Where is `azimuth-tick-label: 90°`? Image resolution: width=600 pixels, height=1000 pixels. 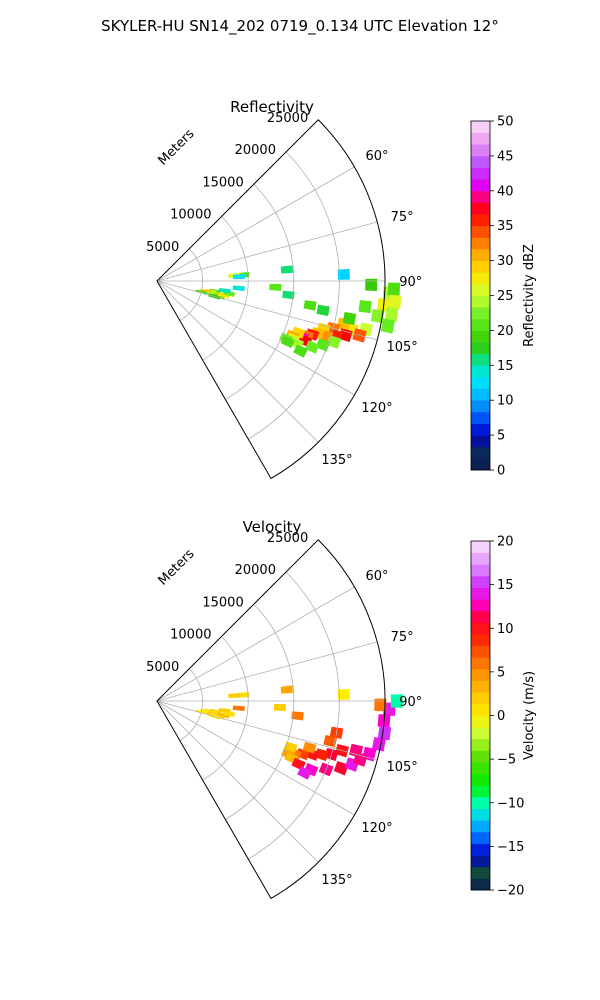
azimuth-tick-label: 90° is located at coordinates (410, 702).